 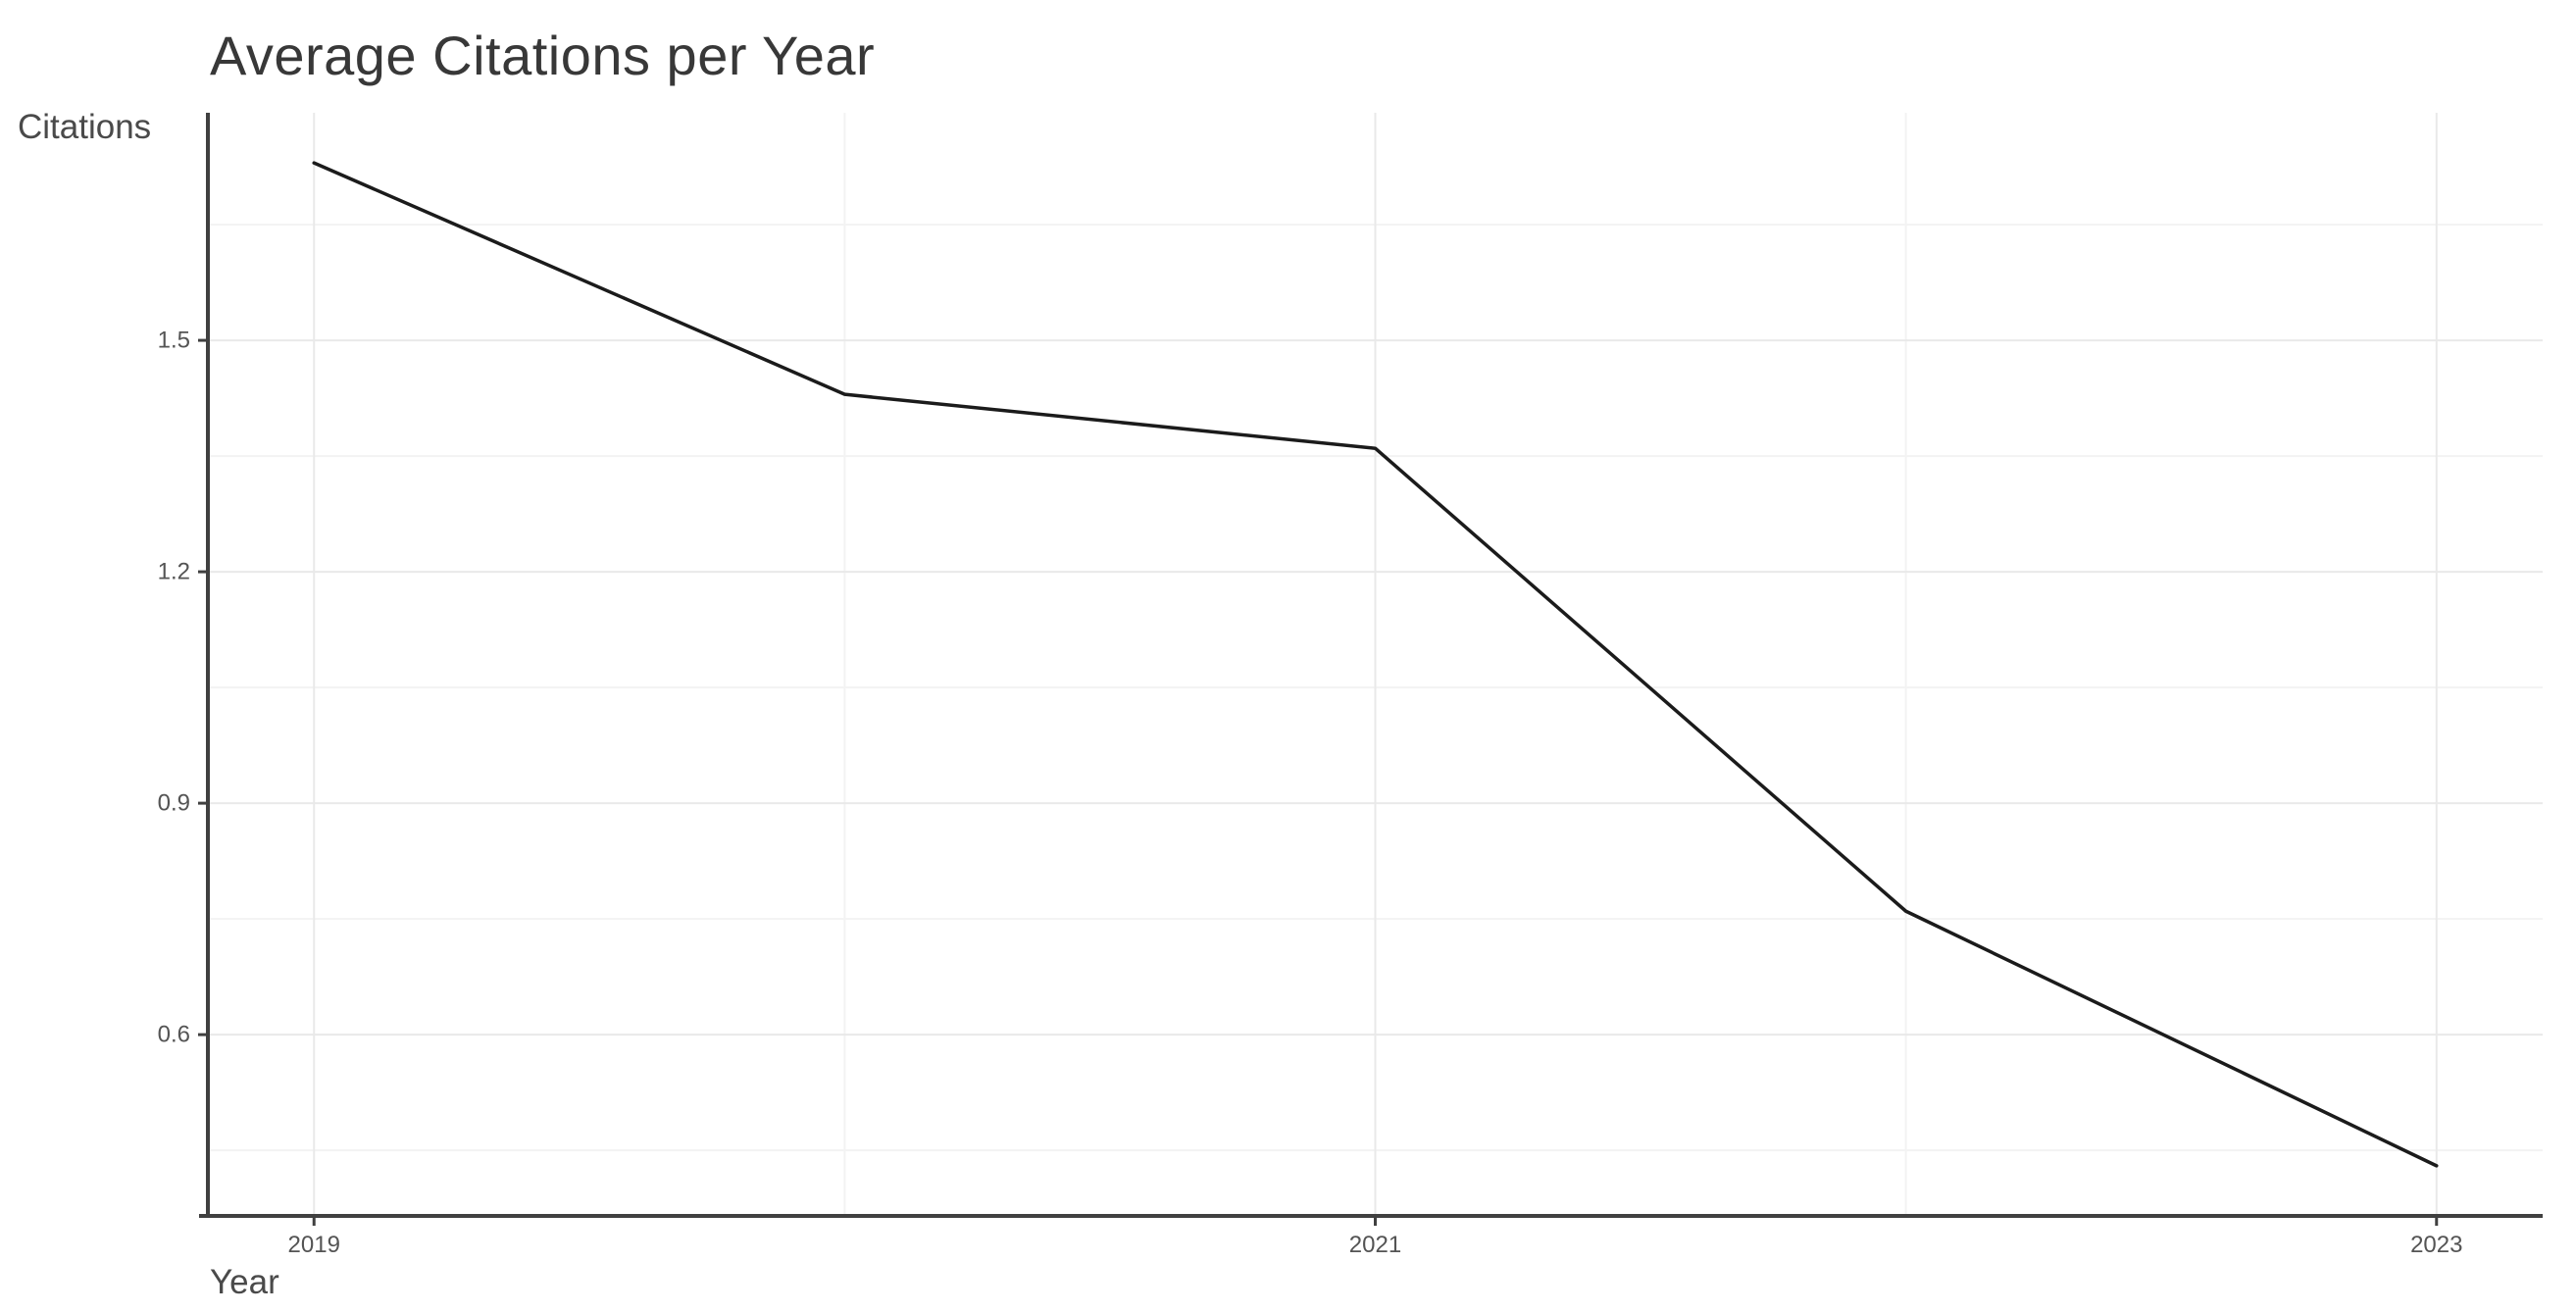 I want to click on y-tick-label: 1.5, so click(x=174, y=341).